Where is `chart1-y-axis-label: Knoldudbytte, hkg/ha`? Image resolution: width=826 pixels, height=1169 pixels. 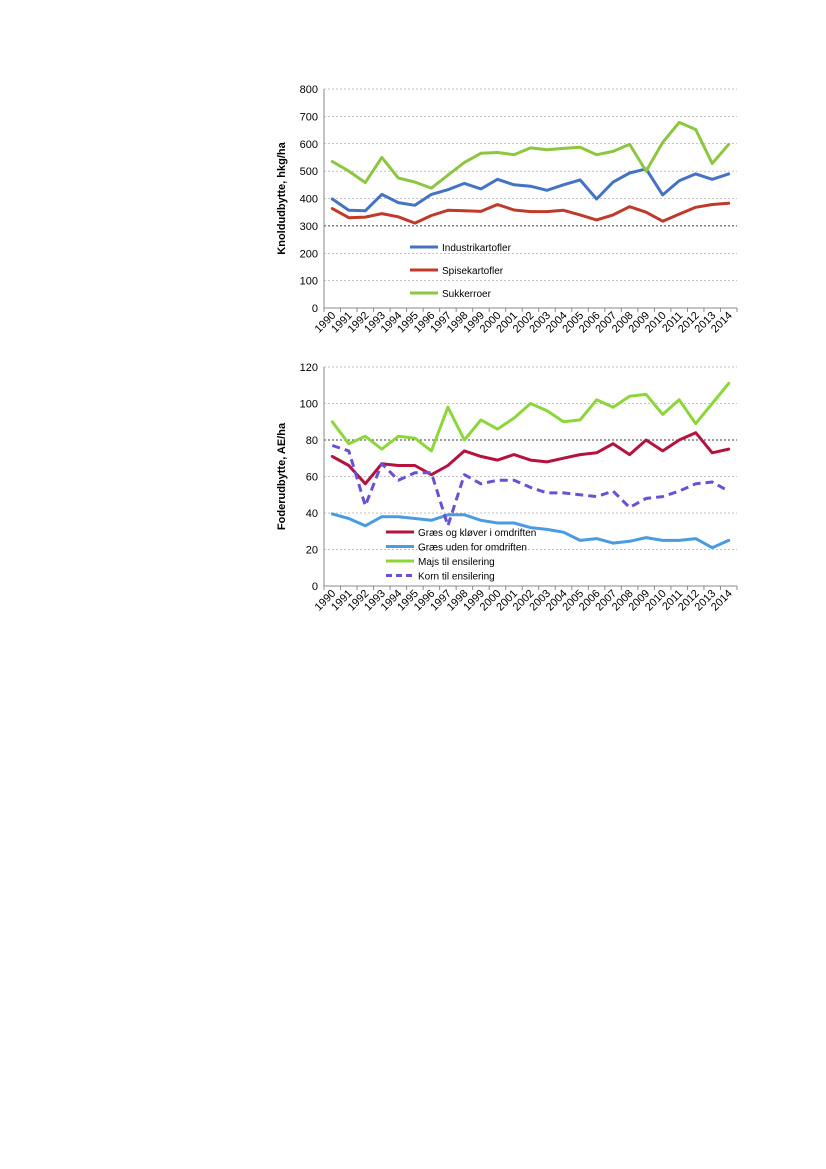
chart1-y-axis-label: Knoldudbytte, hkg/ha is located at coordinates (282, 197).